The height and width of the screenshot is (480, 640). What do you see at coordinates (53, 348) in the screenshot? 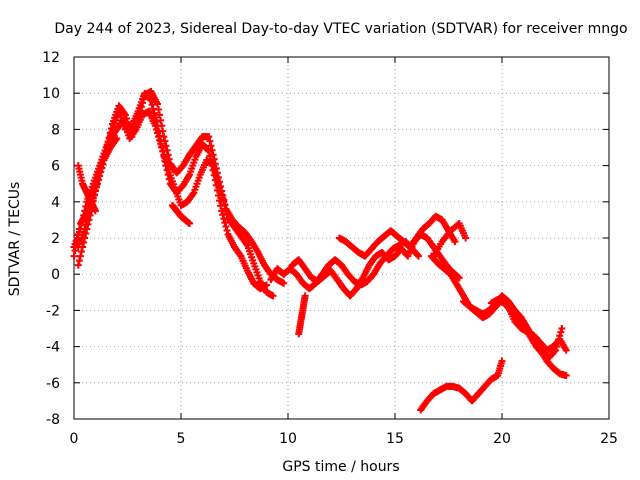
I see `y-tick-label: -4` at bounding box center [53, 348].